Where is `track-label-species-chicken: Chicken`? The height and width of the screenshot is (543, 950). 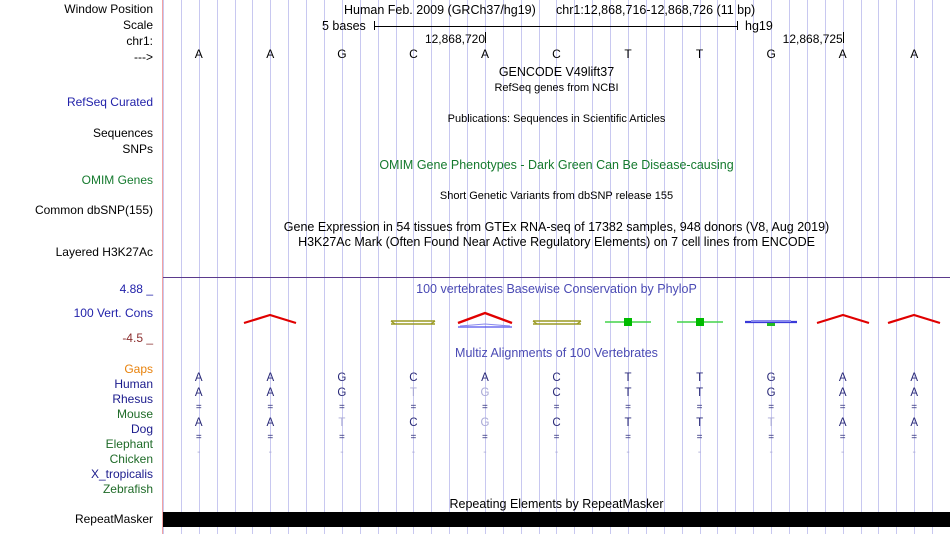
track-label-species-chicken: Chicken is located at coordinates (131, 459).